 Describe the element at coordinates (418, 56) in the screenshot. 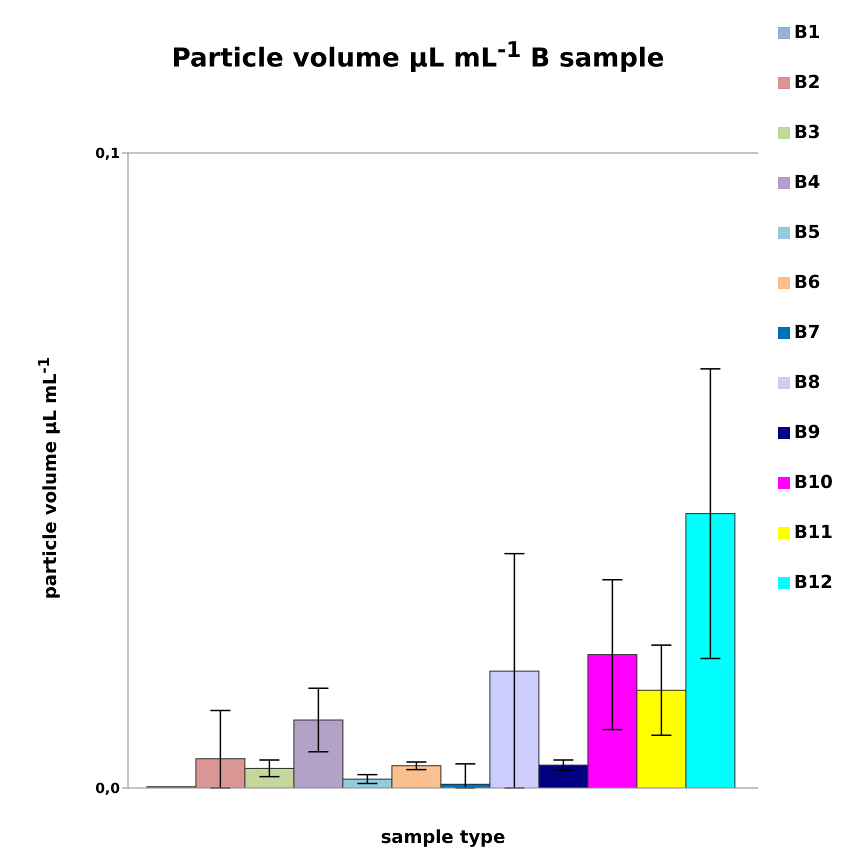

I see `chart-title: Particle volume µL mL$^{-1}$ B sample` at that location.